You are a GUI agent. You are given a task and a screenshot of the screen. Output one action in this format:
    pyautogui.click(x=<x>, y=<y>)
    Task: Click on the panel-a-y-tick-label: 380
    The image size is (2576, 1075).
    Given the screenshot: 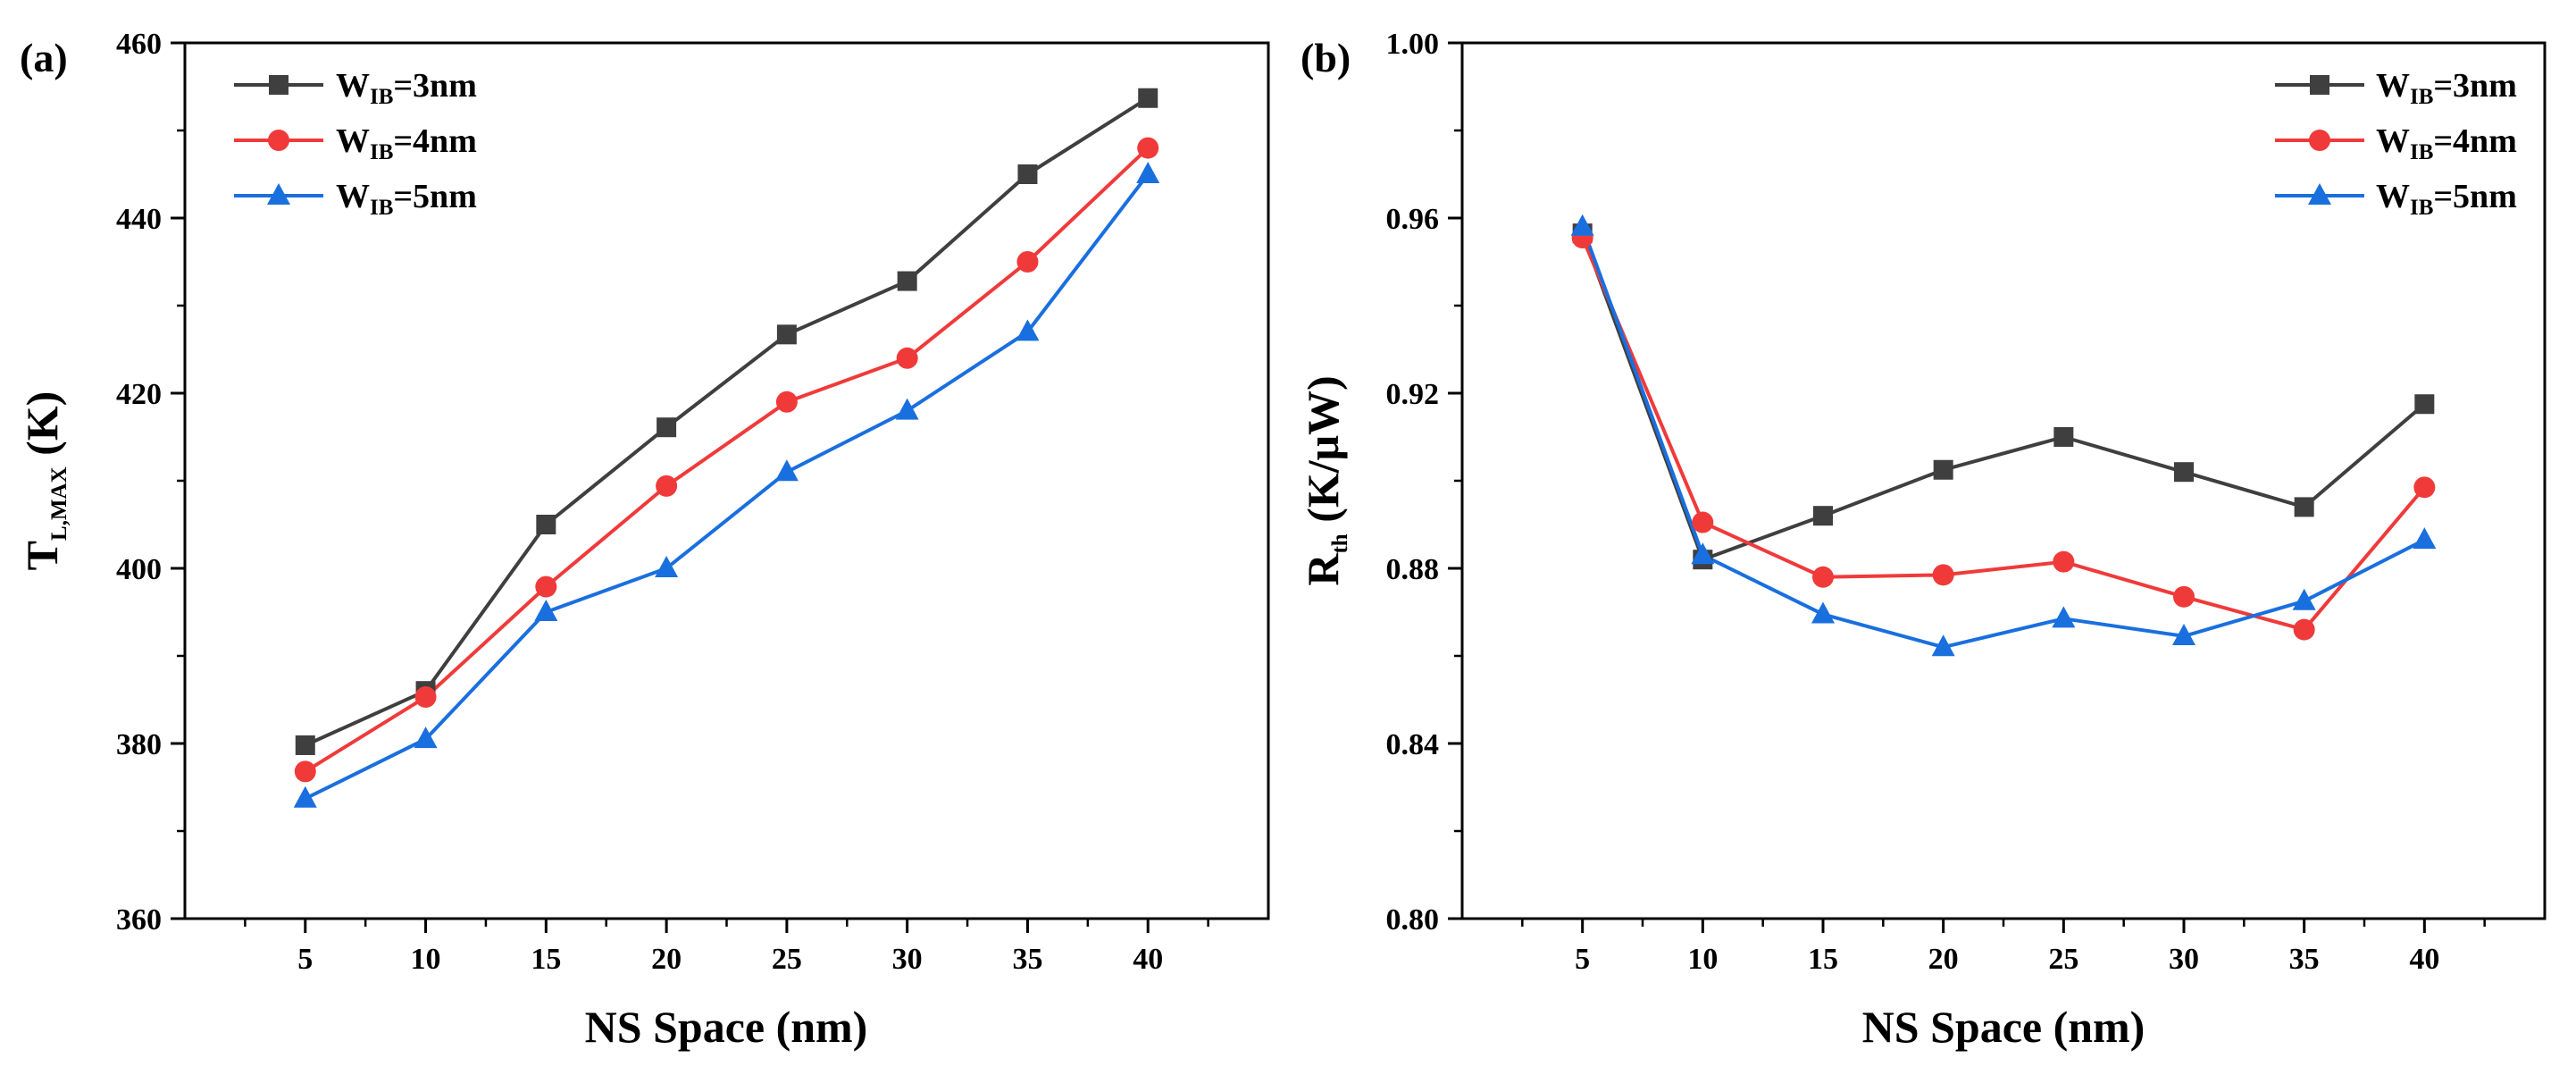 What is the action you would take?
    pyautogui.click(x=139, y=744)
    